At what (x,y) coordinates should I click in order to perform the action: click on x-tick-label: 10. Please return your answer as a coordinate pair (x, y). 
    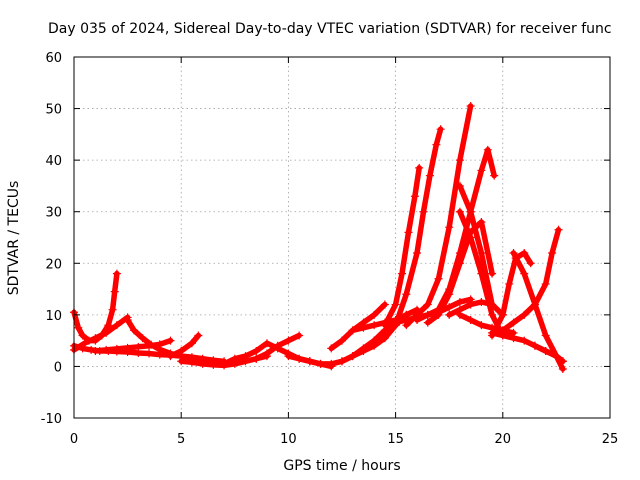
    Looking at the image, I should click on (288, 439).